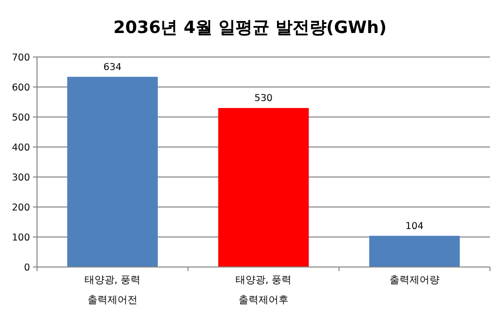  Describe the element at coordinates (21, 178) in the screenshot. I see `y-tick-label: 300` at that location.